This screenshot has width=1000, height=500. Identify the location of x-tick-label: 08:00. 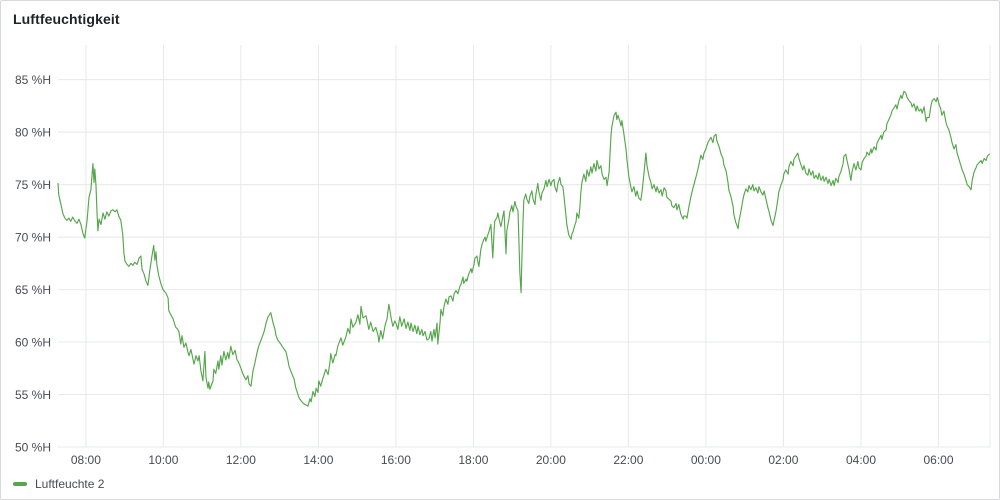
(86, 460).